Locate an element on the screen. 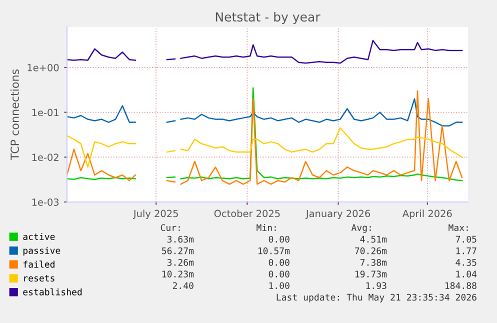 This screenshot has width=497, height=323. y-axis-title: TCP connections is located at coordinates (14, 114).